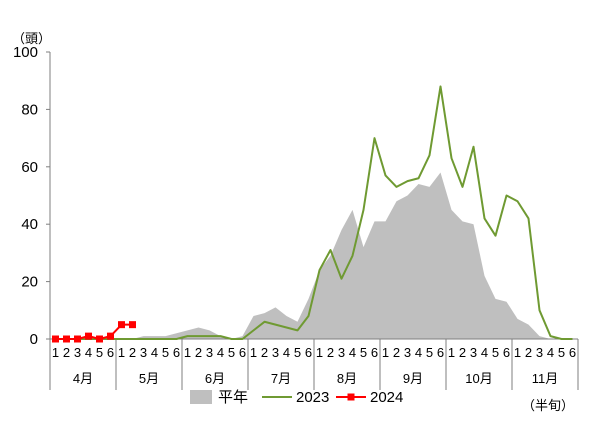 The height and width of the screenshot is (438, 600). I want to click on legend-label: 平年, so click(233, 397).